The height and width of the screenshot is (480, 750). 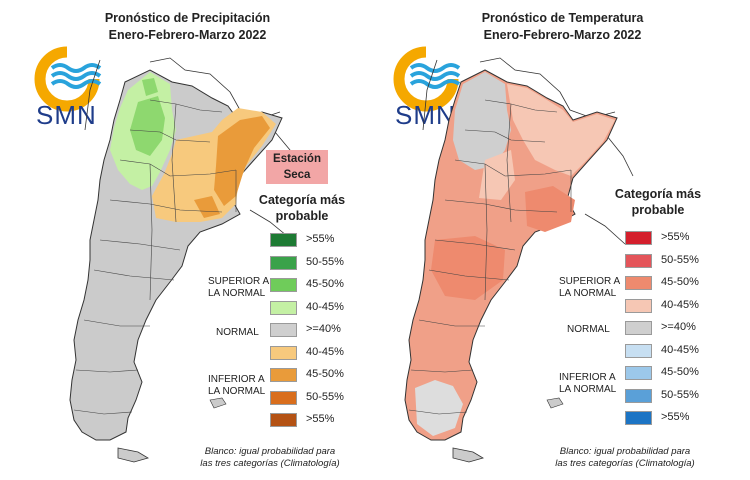 I want to click on badge-line-1: Estación, so click(x=297, y=159).